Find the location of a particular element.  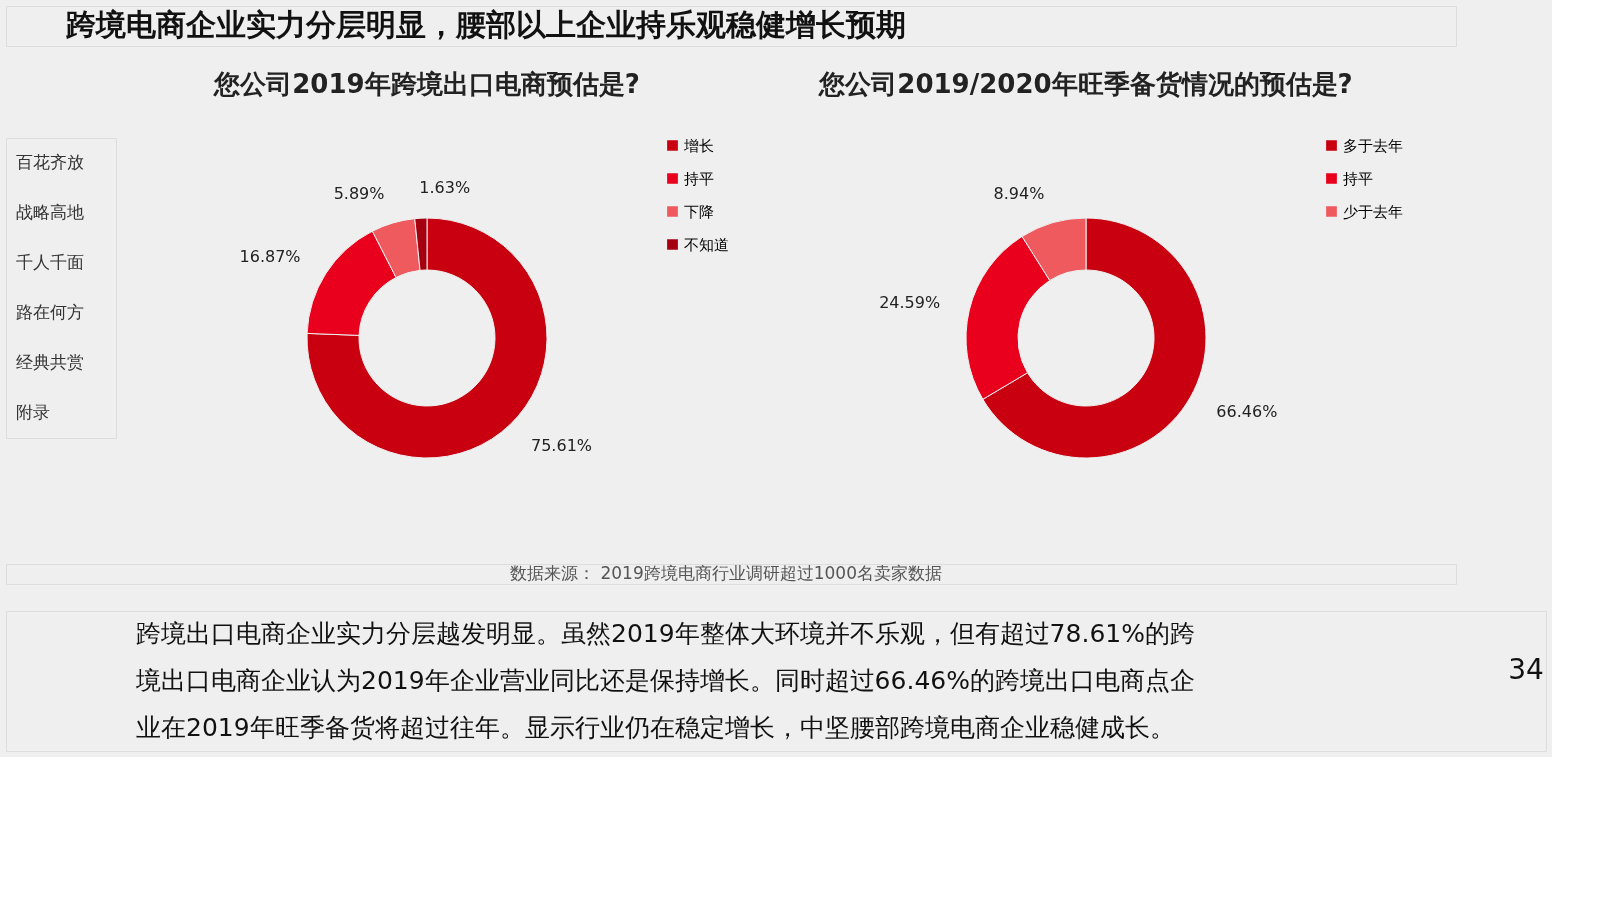

data-label: 16.87% is located at coordinates (270, 257).